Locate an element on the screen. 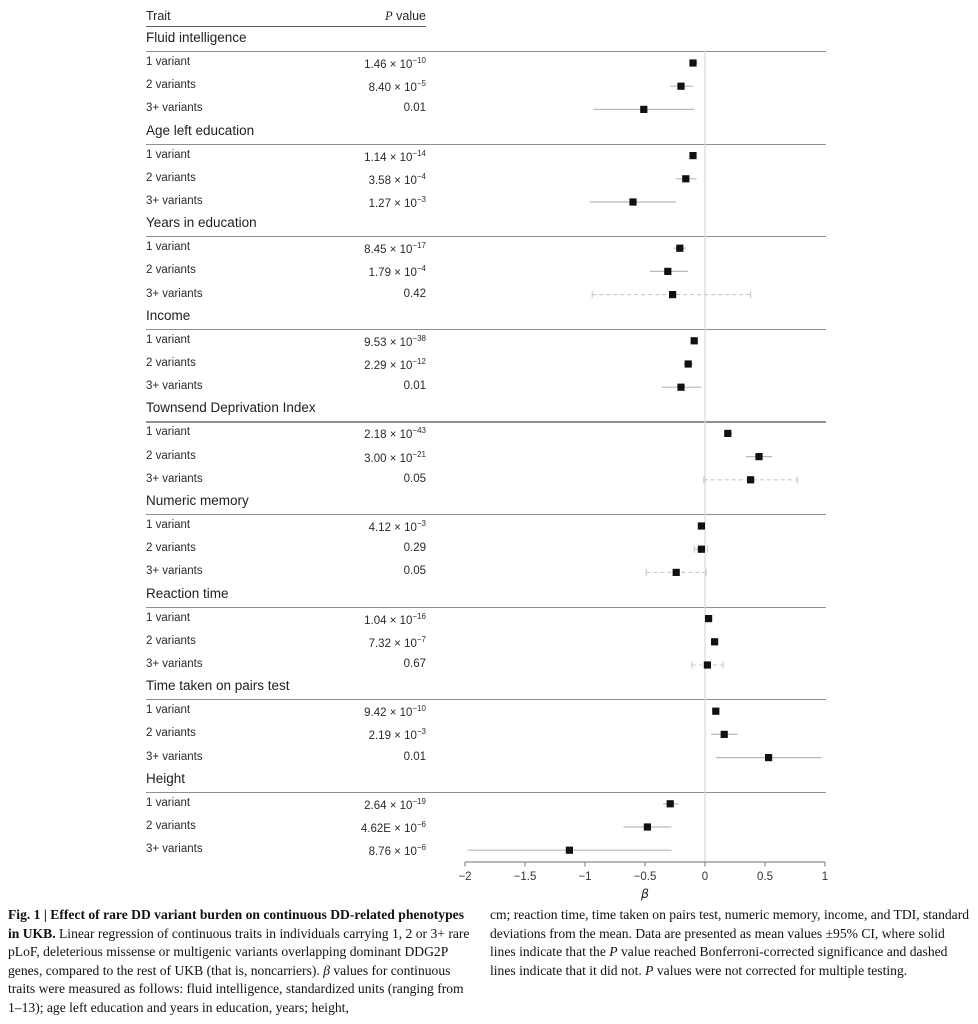  x-tick-label: 0 is located at coordinates (705, 877).